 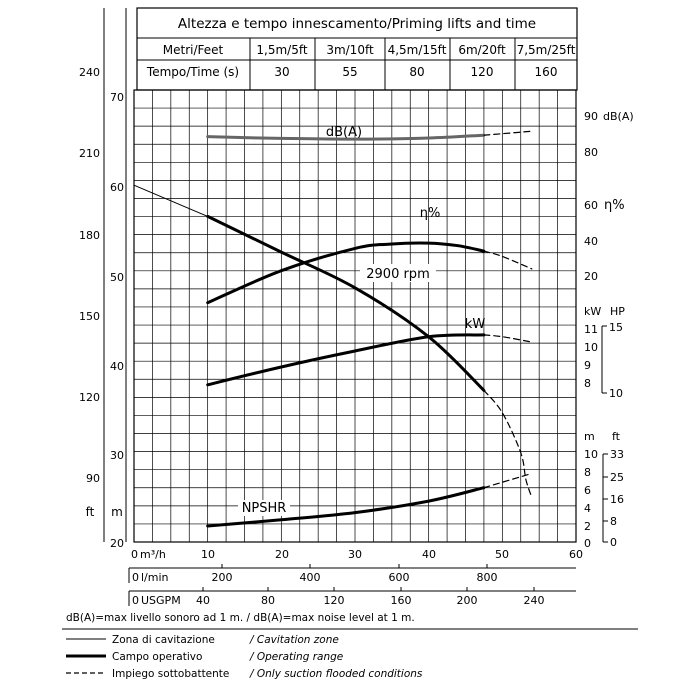 I want to click on lmin-unit: l/min, so click(x=155, y=577).